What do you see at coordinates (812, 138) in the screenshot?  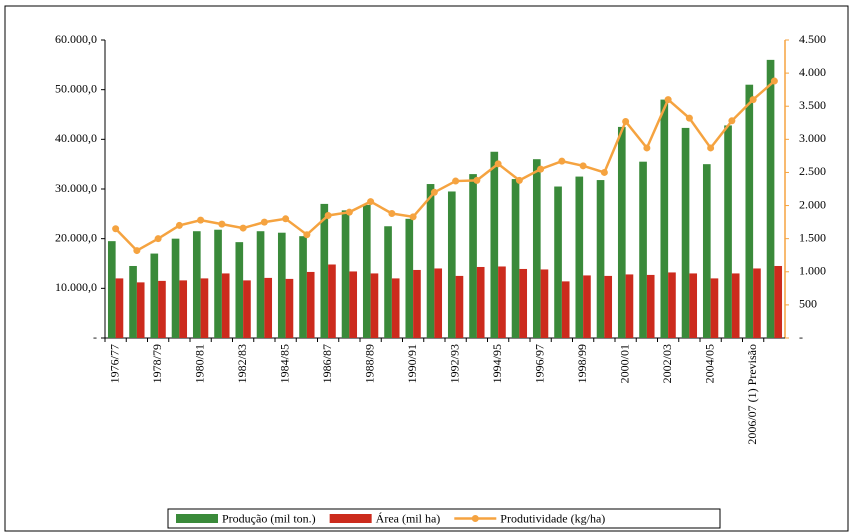 I see `y2-tick-label: 3.000` at bounding box center [812, 138].